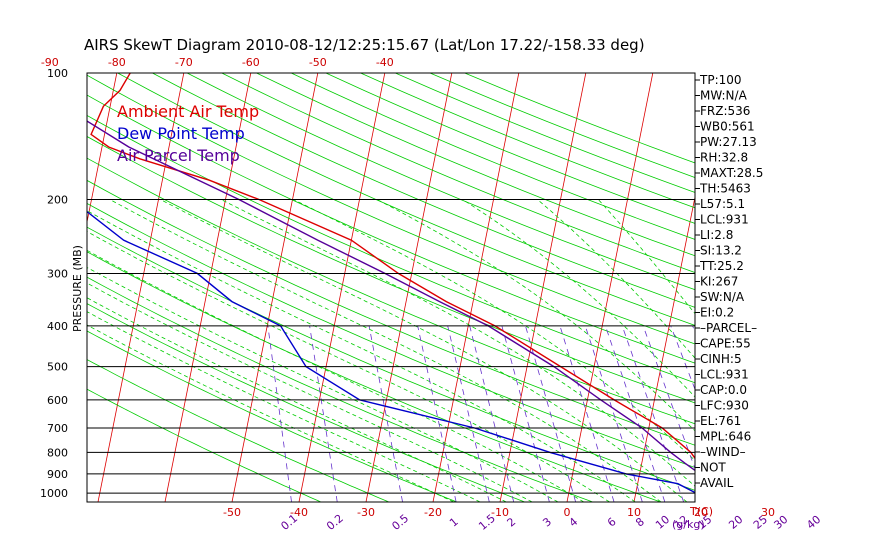 The width and height of the screenshot is (870, 560). Describe the element at coordinates (433, 512) in the screenshot. I see `bottom-temp-tick-label: -20` at that location.